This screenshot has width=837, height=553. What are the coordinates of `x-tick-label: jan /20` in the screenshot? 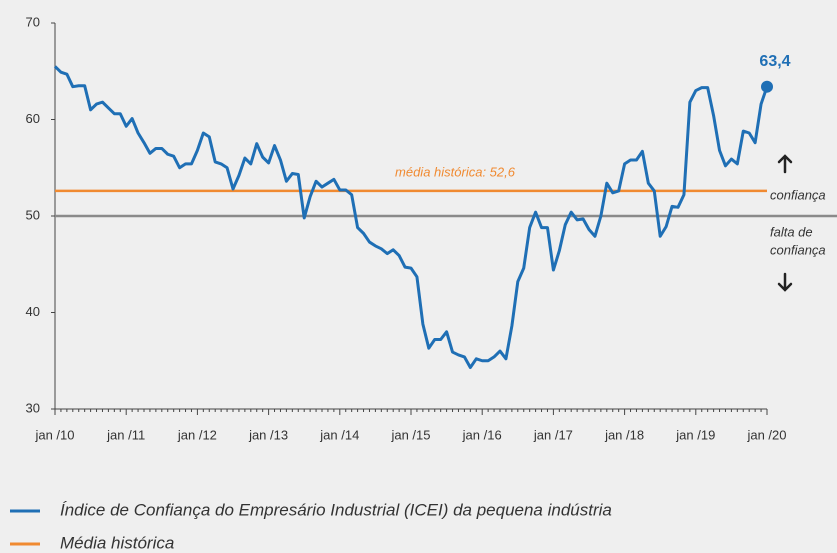 It's located at (766, 434).